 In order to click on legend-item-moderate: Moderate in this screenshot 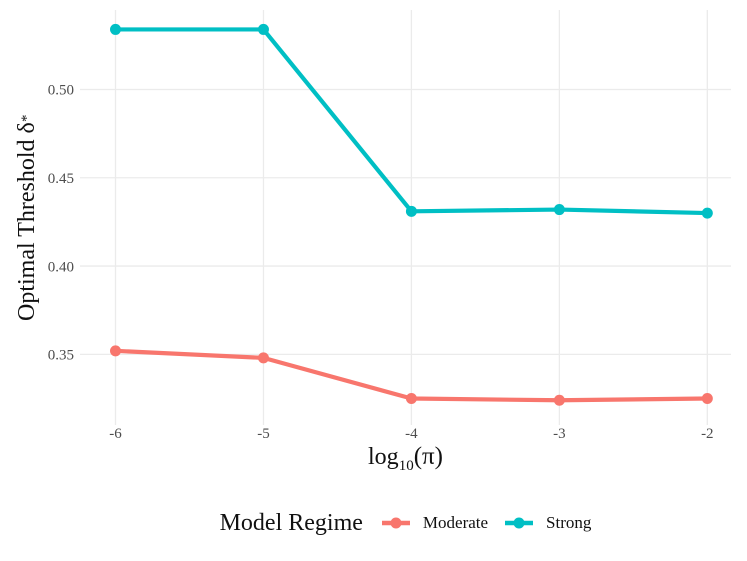, I will do `click(433, 523)`.